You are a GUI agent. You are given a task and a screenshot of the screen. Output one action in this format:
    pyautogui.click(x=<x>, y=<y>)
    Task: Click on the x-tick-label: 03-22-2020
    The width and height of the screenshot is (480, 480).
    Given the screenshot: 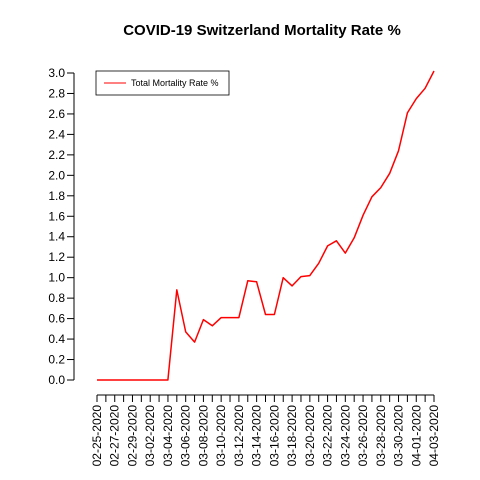 What is the action you would take?
    pyautogui.click(x=328, y=436)
    